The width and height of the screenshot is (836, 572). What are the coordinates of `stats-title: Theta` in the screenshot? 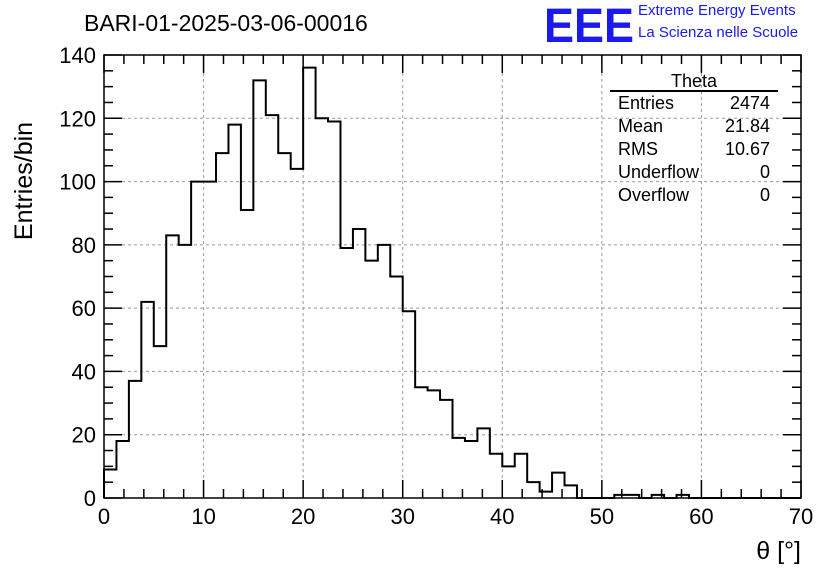 It's located at (694, 81).